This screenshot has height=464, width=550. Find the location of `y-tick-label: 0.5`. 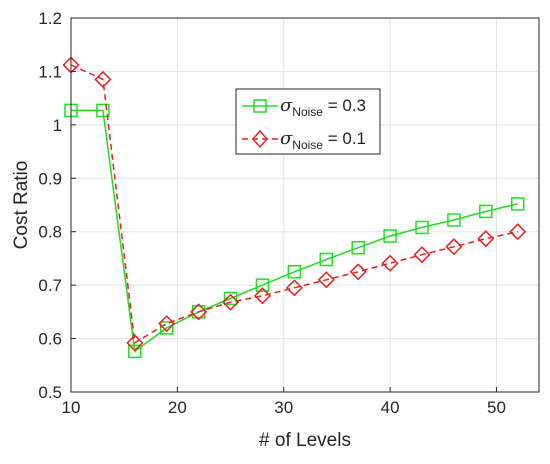

y-tick-label: 0.5 is located at coordinates (50, 392).